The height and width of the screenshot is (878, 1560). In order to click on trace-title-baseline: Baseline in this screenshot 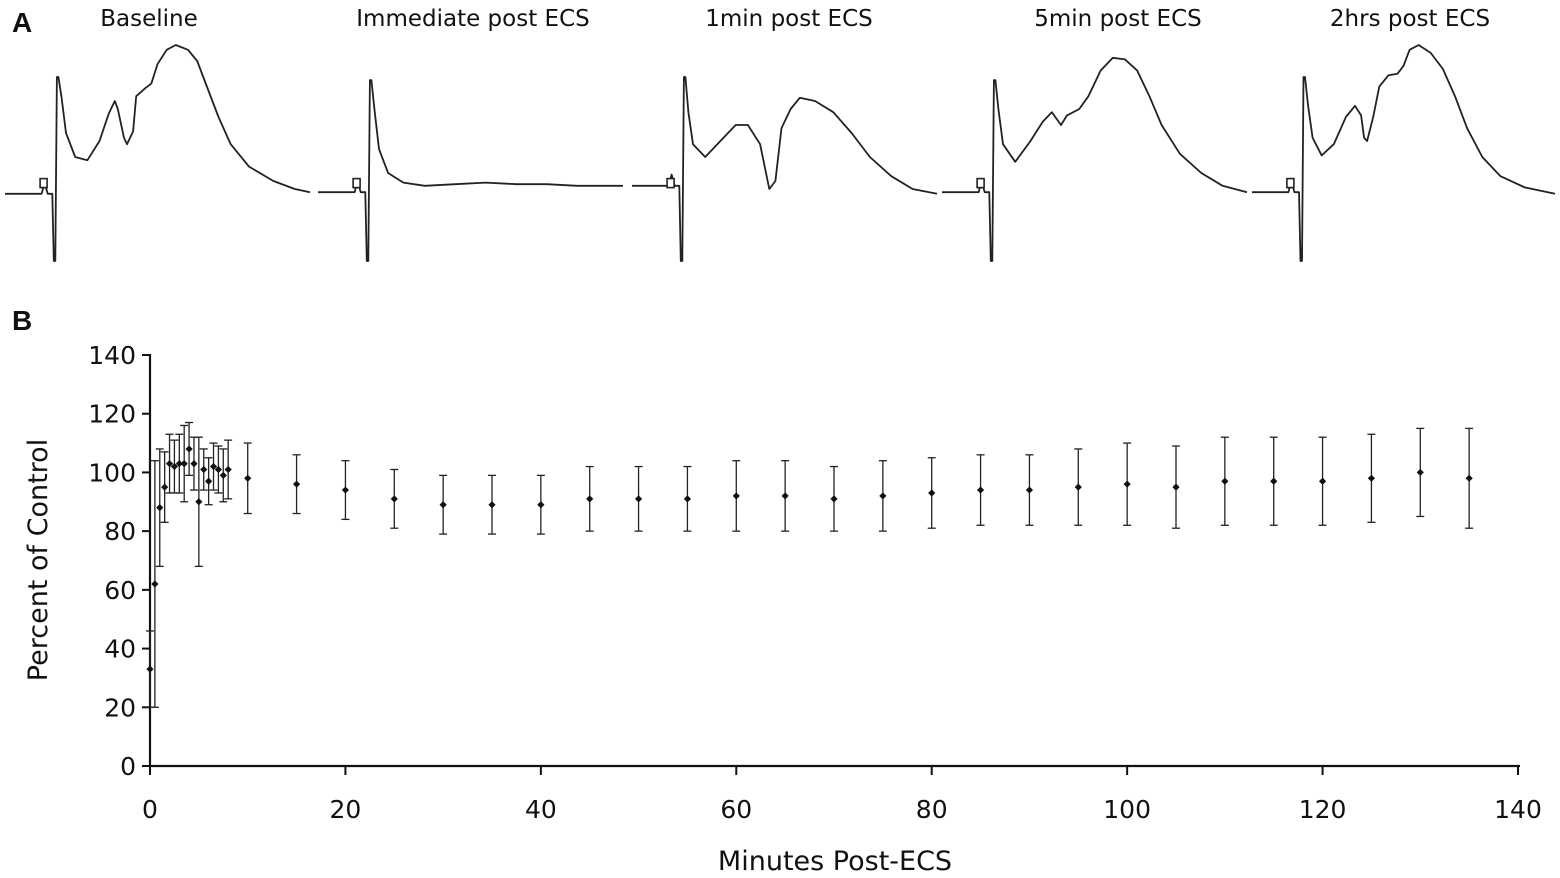, I will do `click(149, 19)`.